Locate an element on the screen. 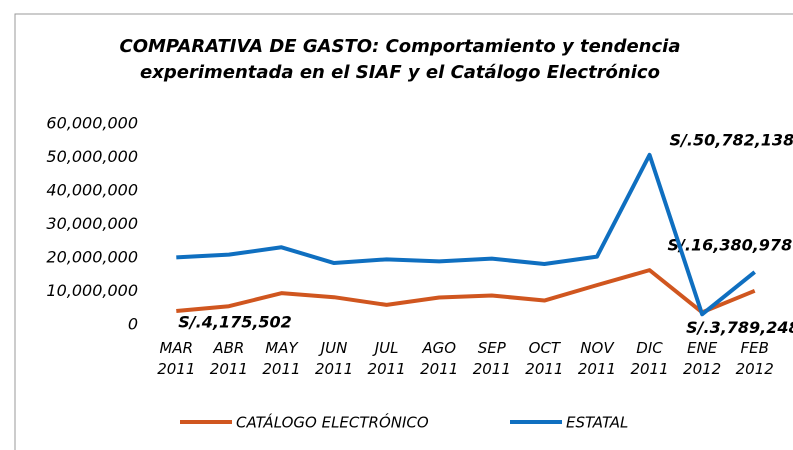  data-label: S/.50,782,138 is located at coordinates (731, 139).